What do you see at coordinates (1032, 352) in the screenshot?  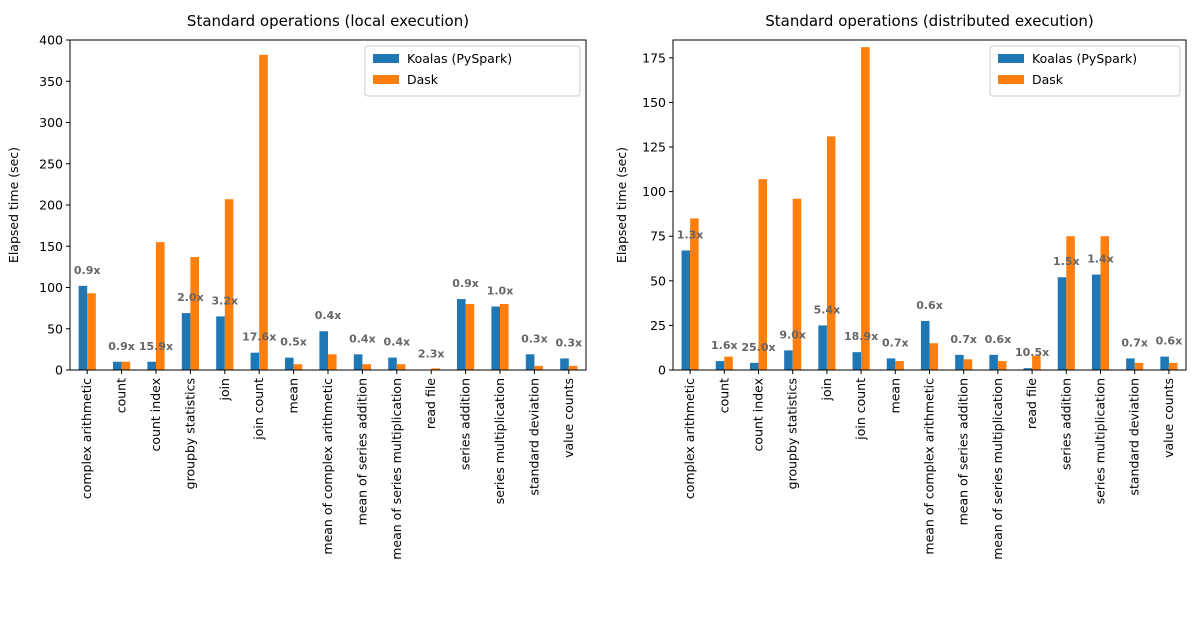 I see `ratio-label: 10.5x` at bounding box center [1032, 352].